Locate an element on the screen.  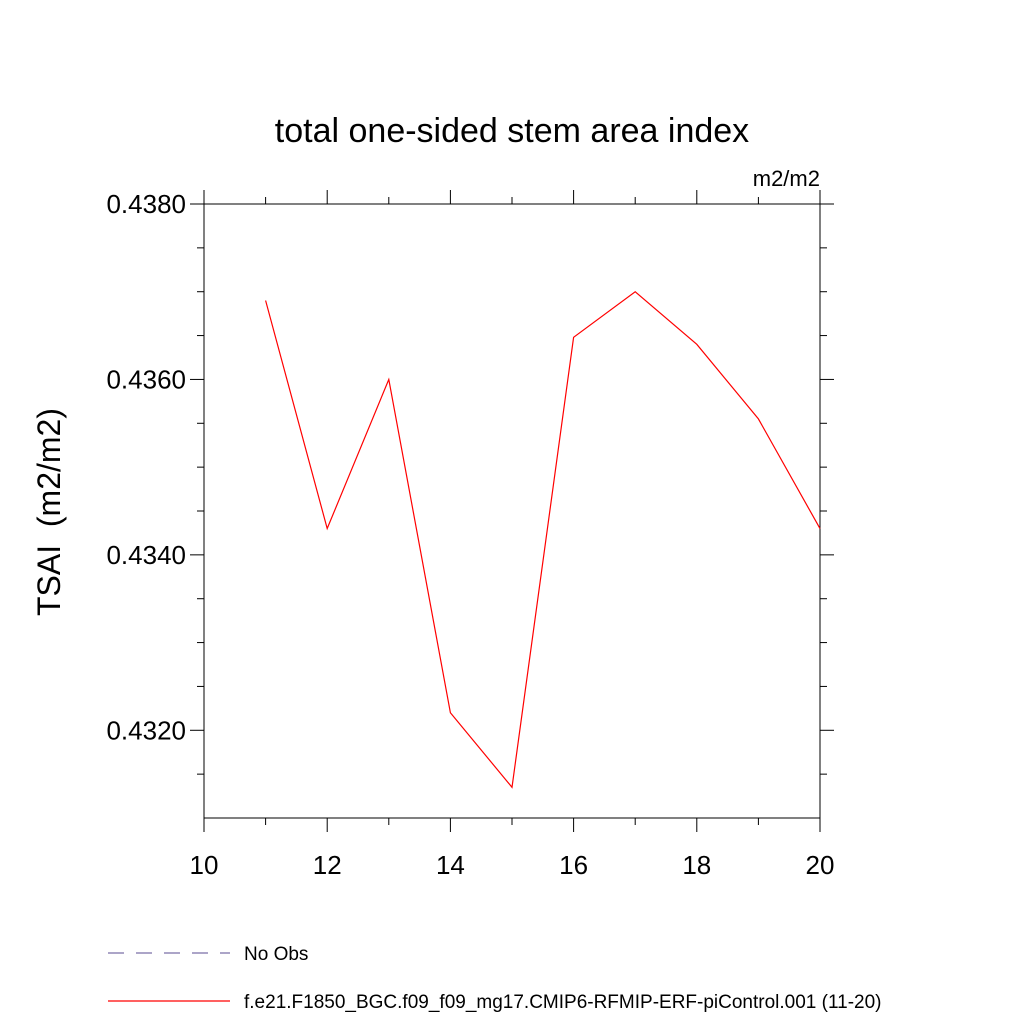
y-tick-label: 0.4320 is located at coordinates (146, 730).